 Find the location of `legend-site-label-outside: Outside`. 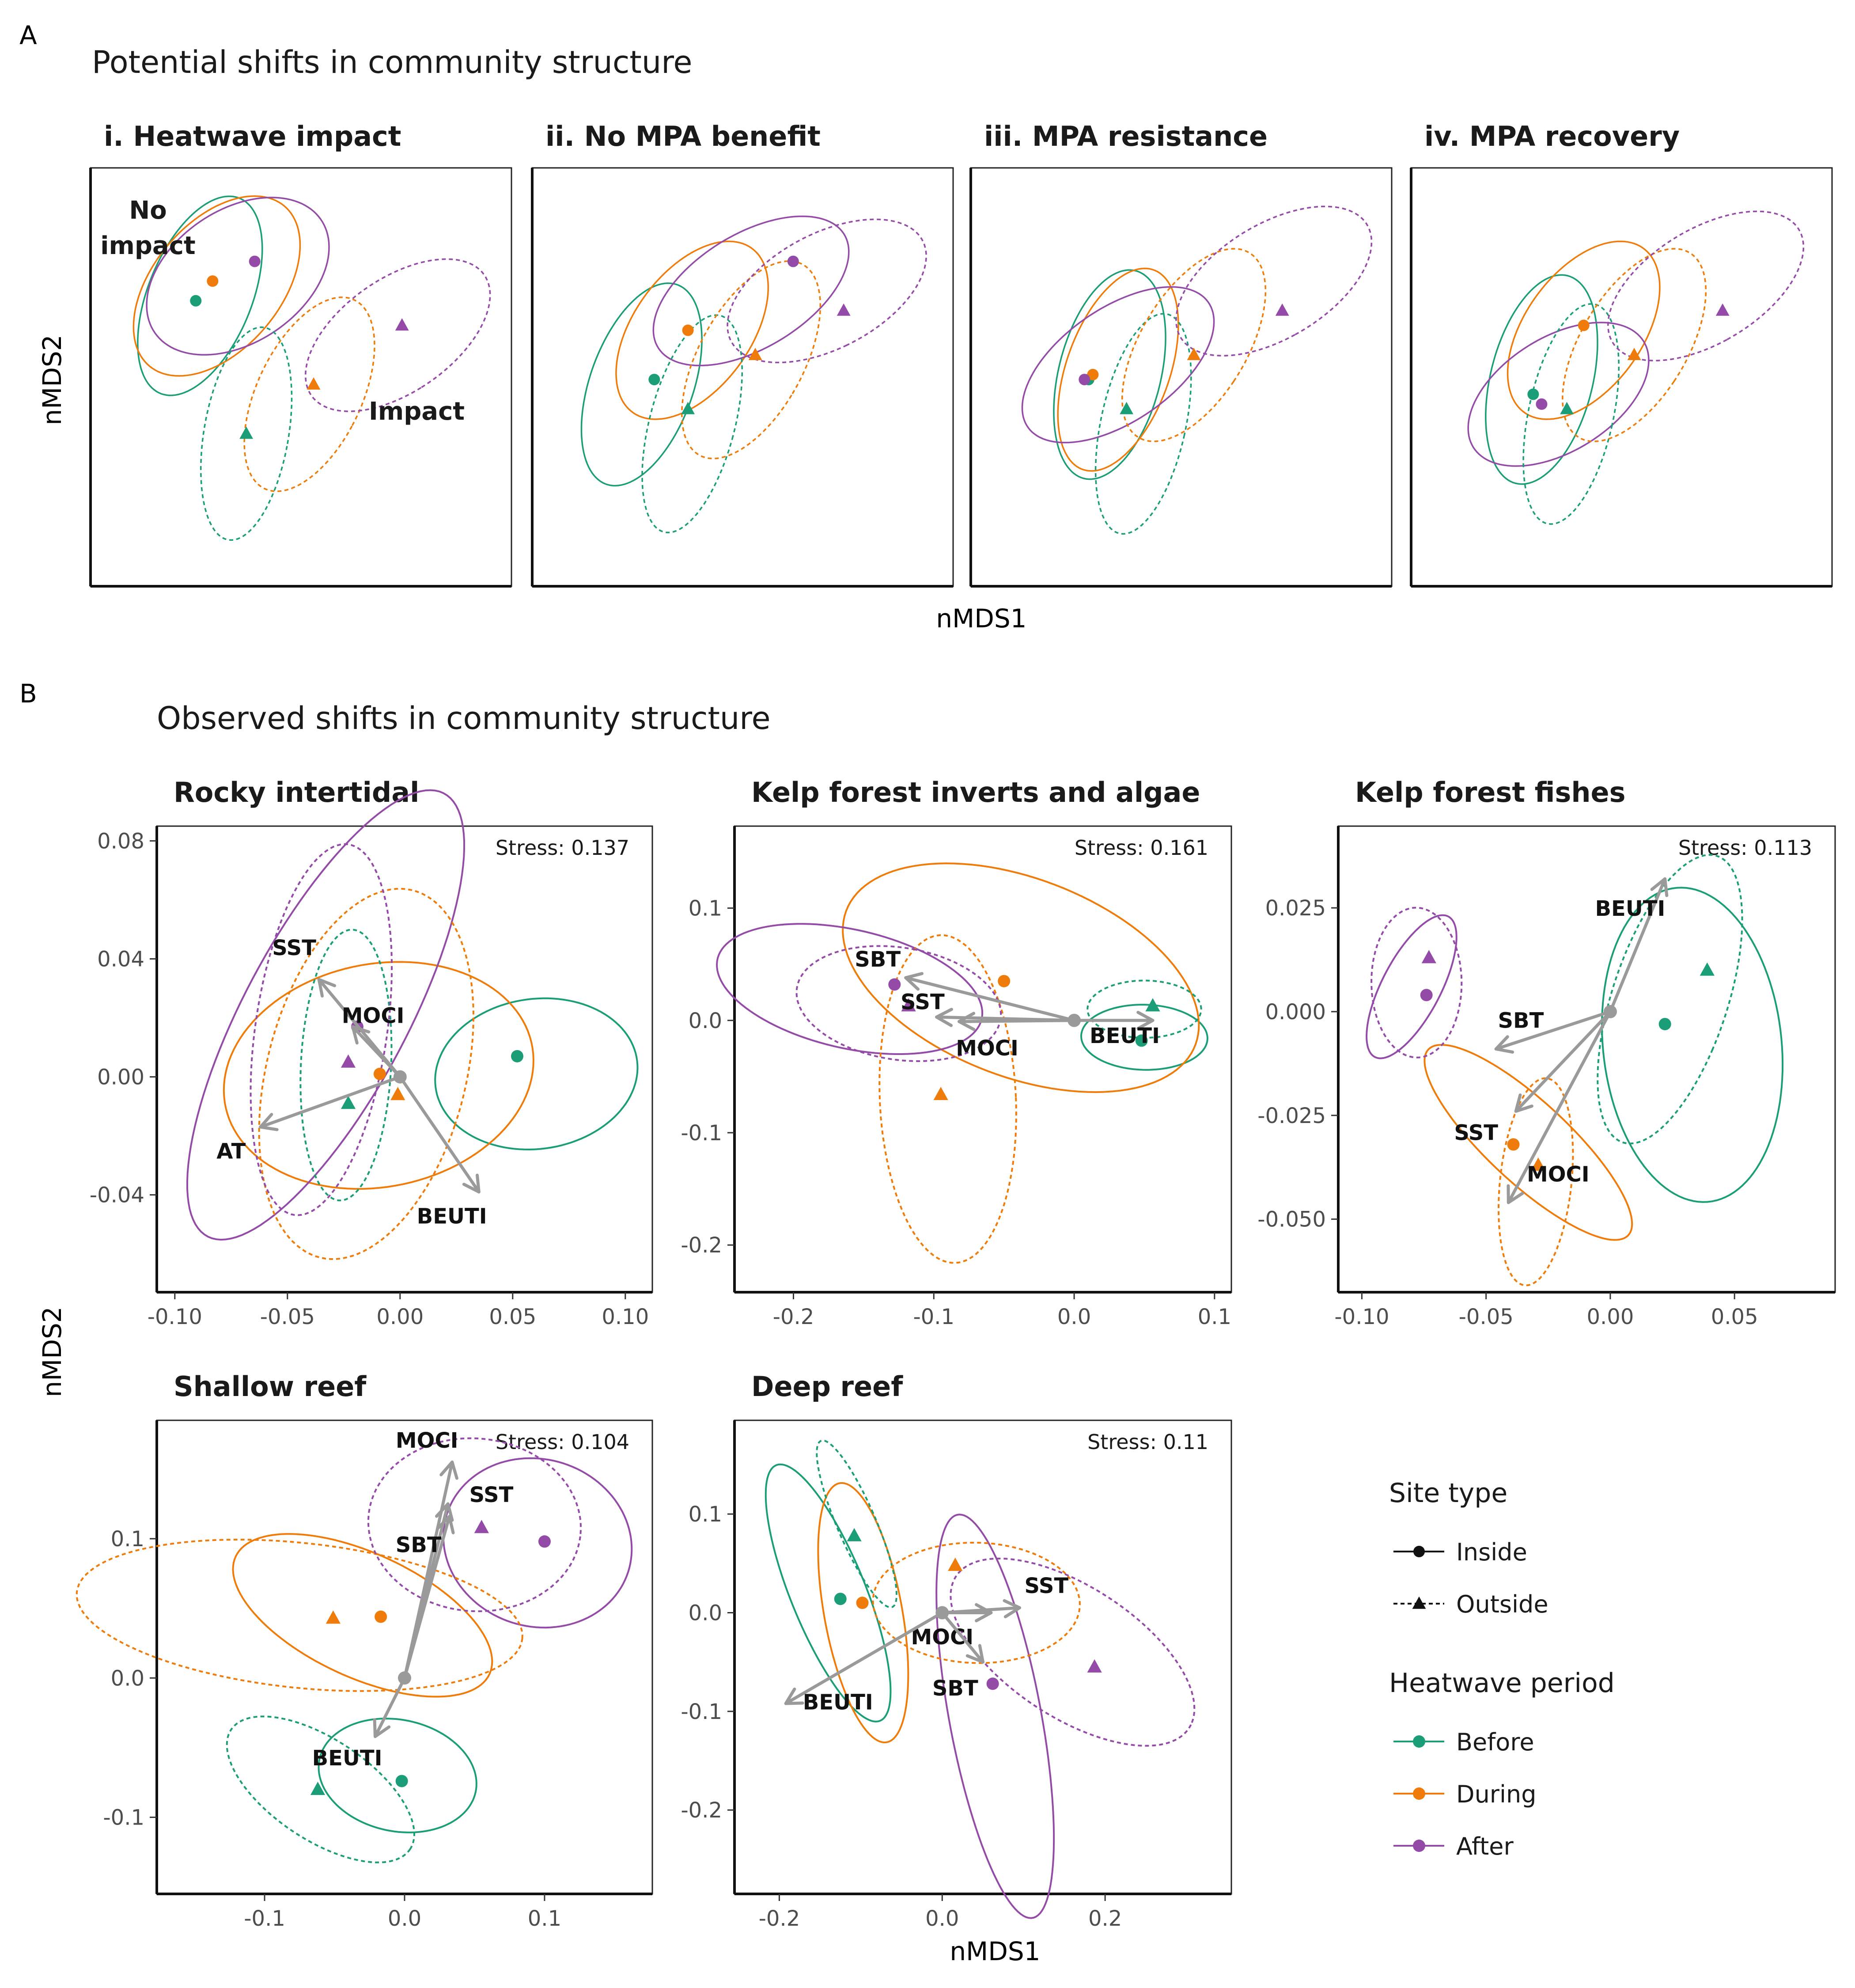

legend-site-label-outside: Outside is located at coordinates (1502, 1604).